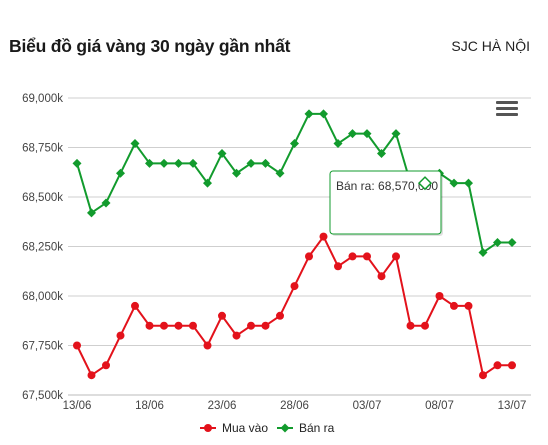 Image resolution: width=548 pixels, height=445 pixels. I want to click on x-tick-label: 03/07, so click(367, 406).